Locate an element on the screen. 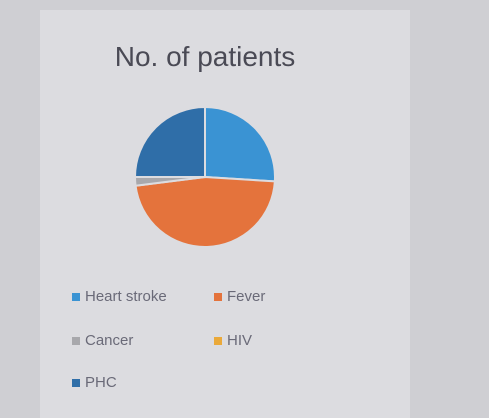  legend-label: Fever is located at coordinates (246, 296).